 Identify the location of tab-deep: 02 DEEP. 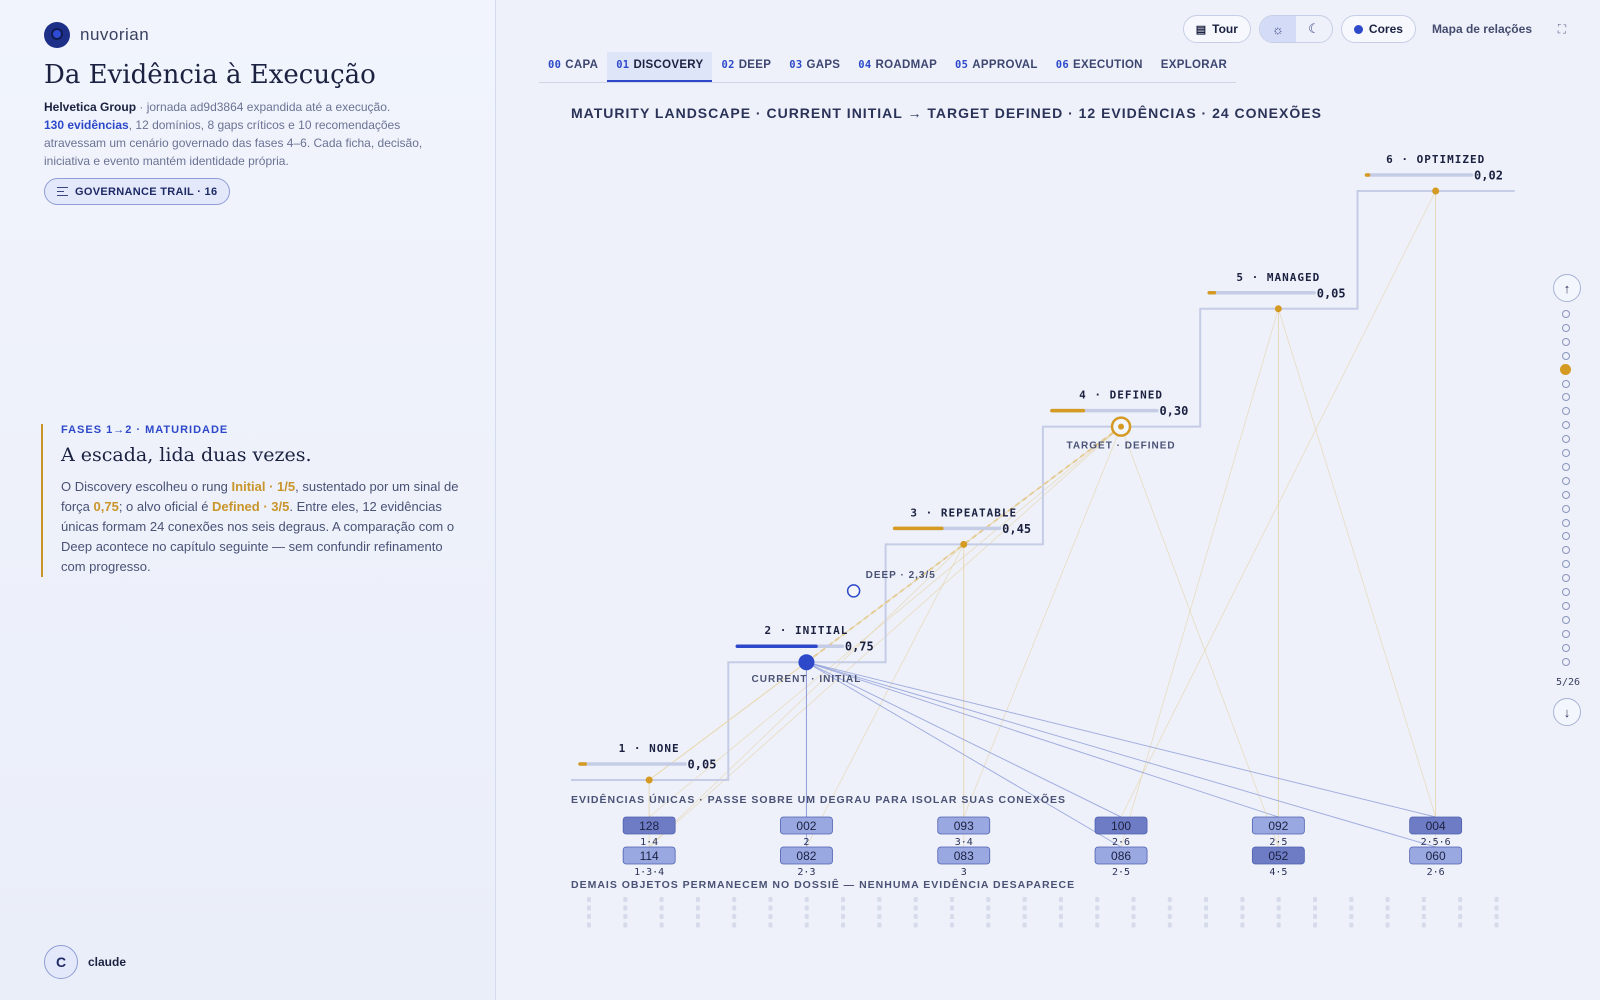
(746, 67).